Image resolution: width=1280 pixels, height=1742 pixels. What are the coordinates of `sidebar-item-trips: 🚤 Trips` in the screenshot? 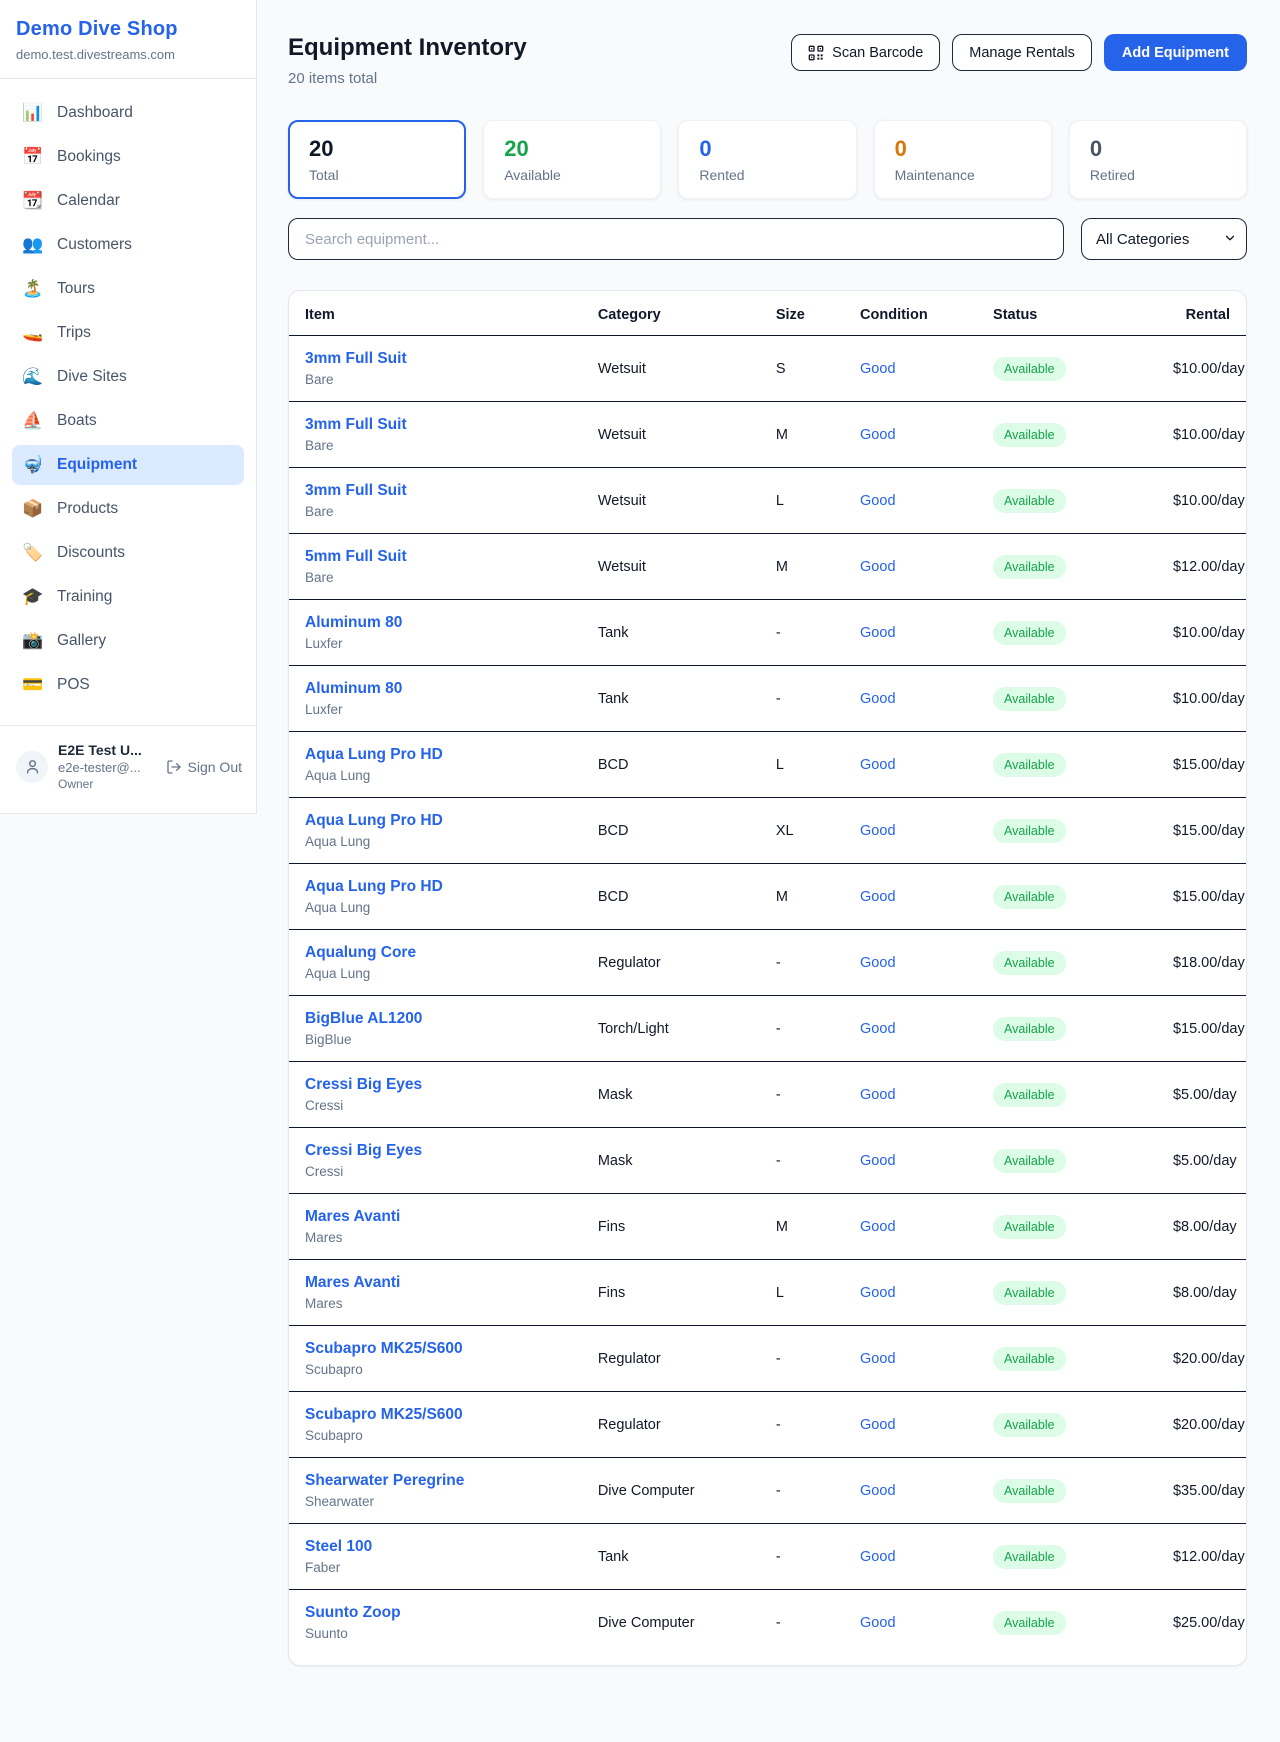 It's located at (128, 333).